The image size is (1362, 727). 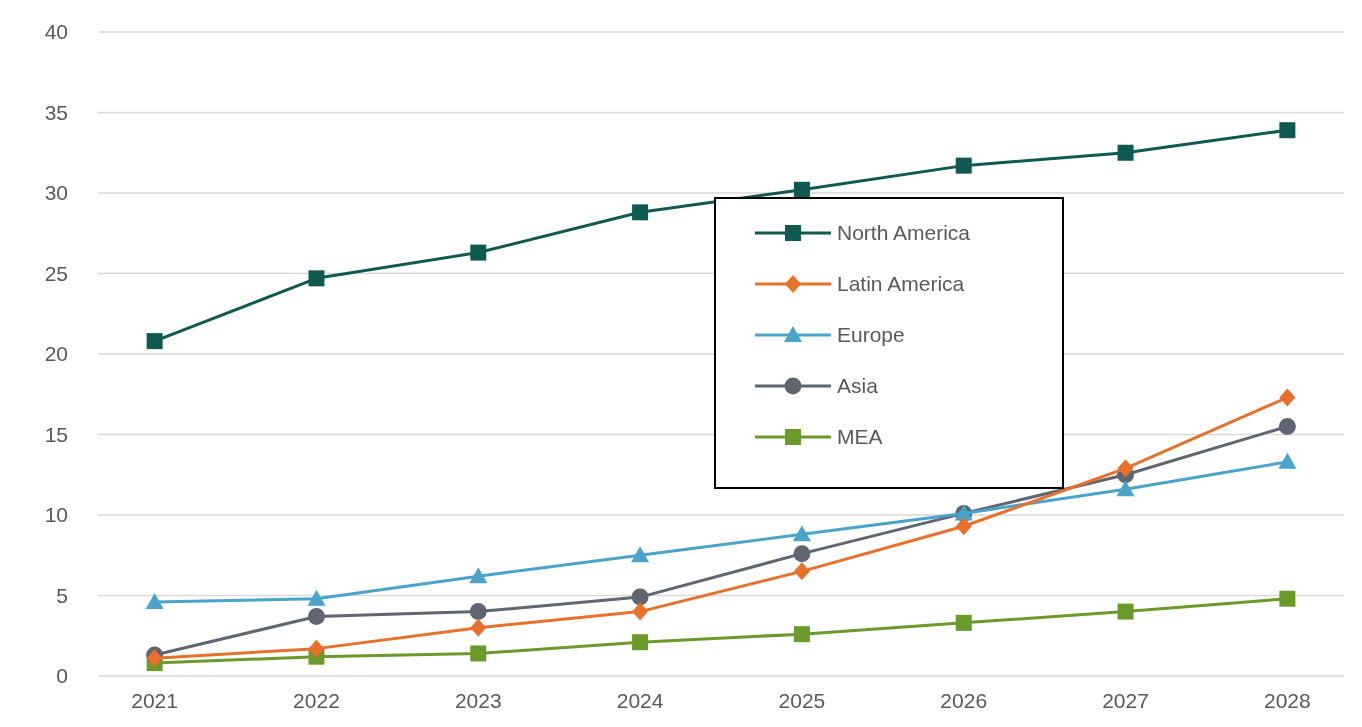 What do you see at coordinates (56, 32) in the screenshot?
I see `y-tick-label: 40` at bounding box center [56, 32].